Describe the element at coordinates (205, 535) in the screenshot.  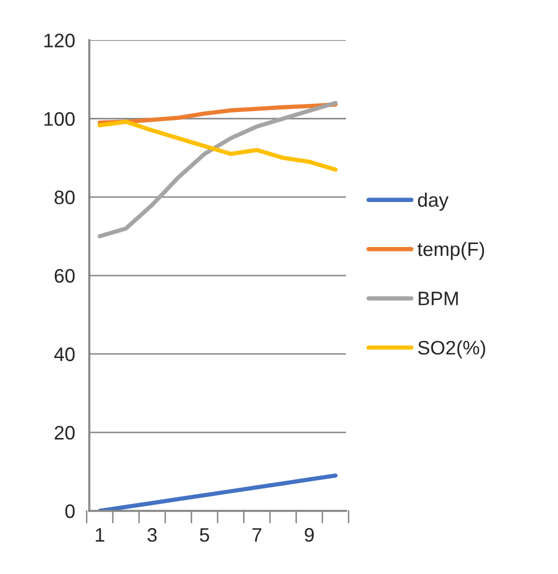
I see `x-tick-label: 5` at that location.